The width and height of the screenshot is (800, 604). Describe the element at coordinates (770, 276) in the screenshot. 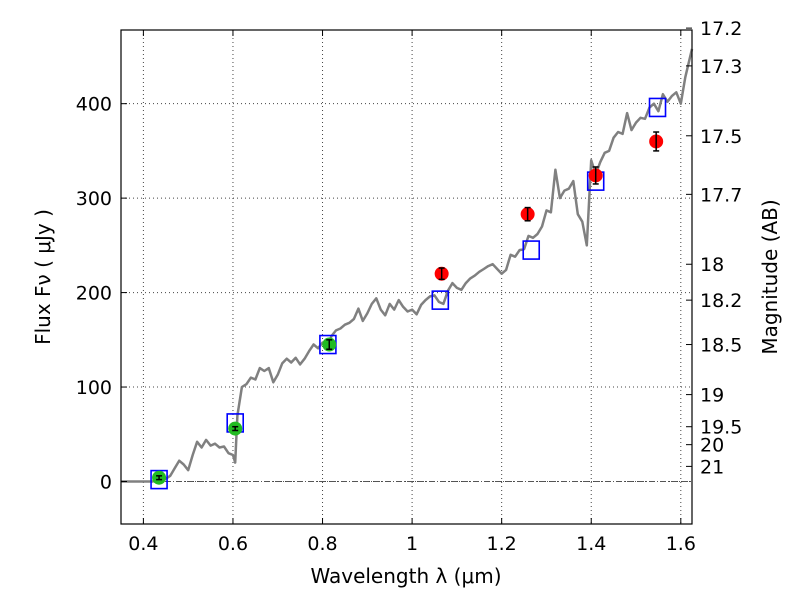

I see `right-axis-label: Magnitude (AB)` at that location.